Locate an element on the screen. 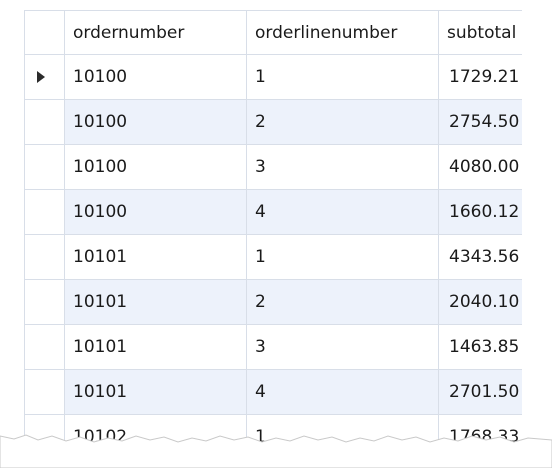 The width and height of the screenshot is (552, 468). table-row: 10101 1 4343.56 is located at coordinates (273, 257).